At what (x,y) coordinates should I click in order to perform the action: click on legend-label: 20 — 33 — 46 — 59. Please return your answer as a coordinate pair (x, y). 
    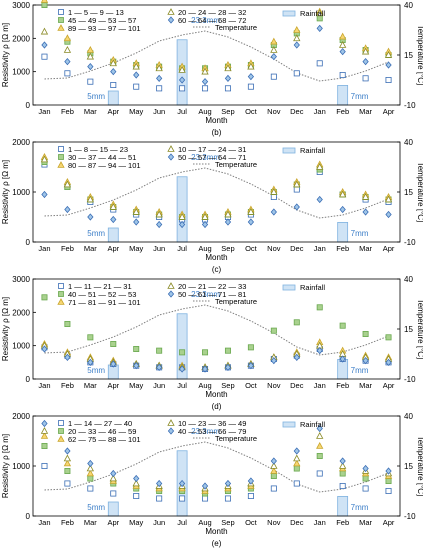
    Looking at the image, I should click on (102, 431).